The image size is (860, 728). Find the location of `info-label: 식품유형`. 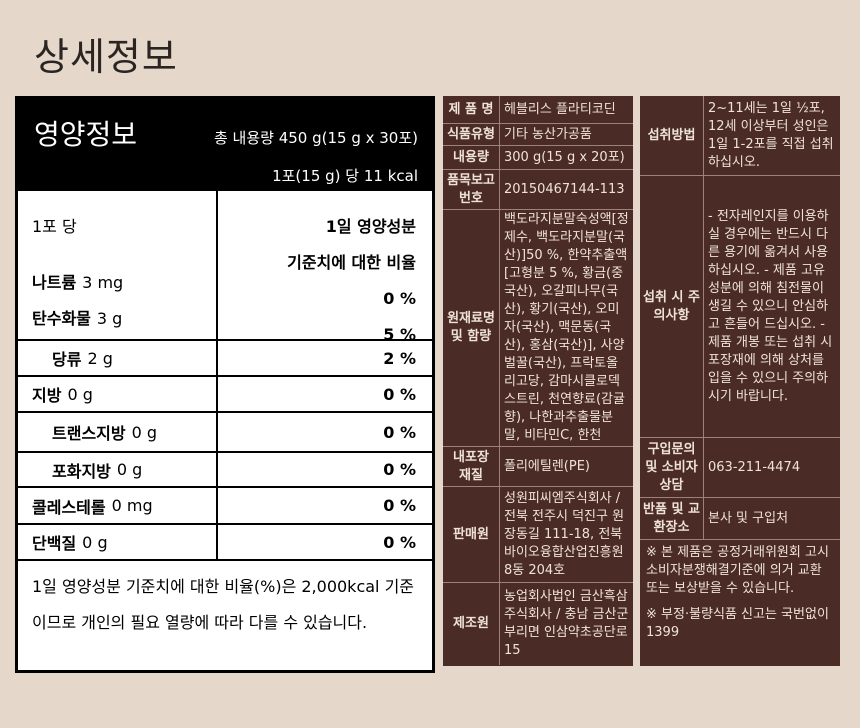

info-label: 식품유형 is located at coordinates (471, 134).